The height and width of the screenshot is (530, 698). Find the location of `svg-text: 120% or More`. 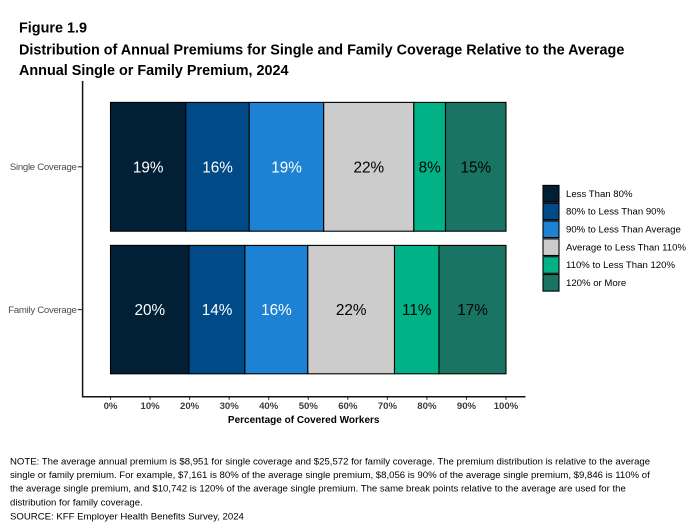

svg-text: 120% or More is located at coordinates (596, 283).